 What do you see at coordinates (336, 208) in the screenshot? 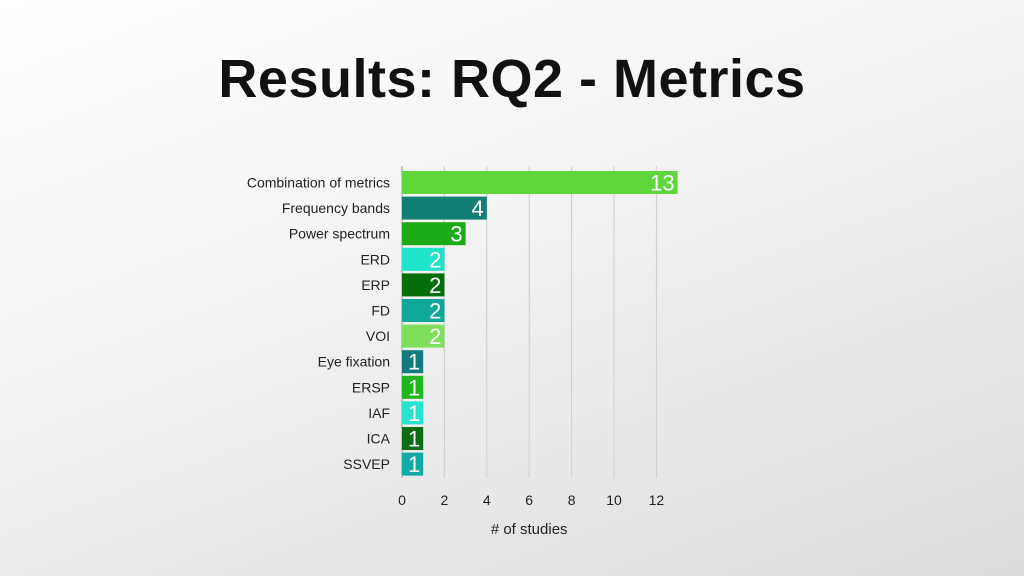
I see `category-label: Frequency bands` at bounding box center [336, 208].